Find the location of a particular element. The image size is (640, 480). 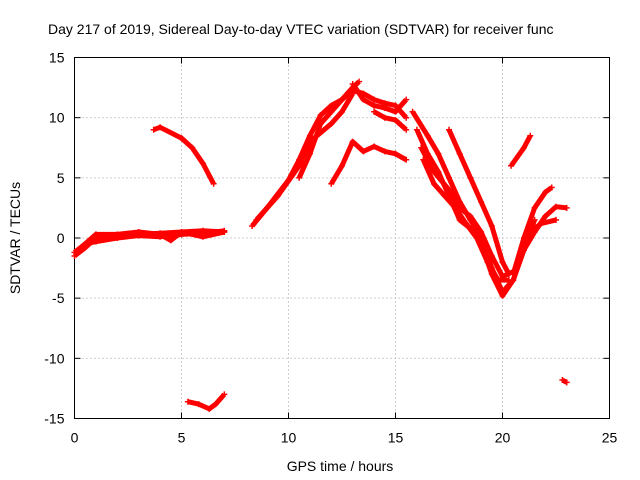

x-axis-label: GPS time / hours is located at coordinates (340, 466).